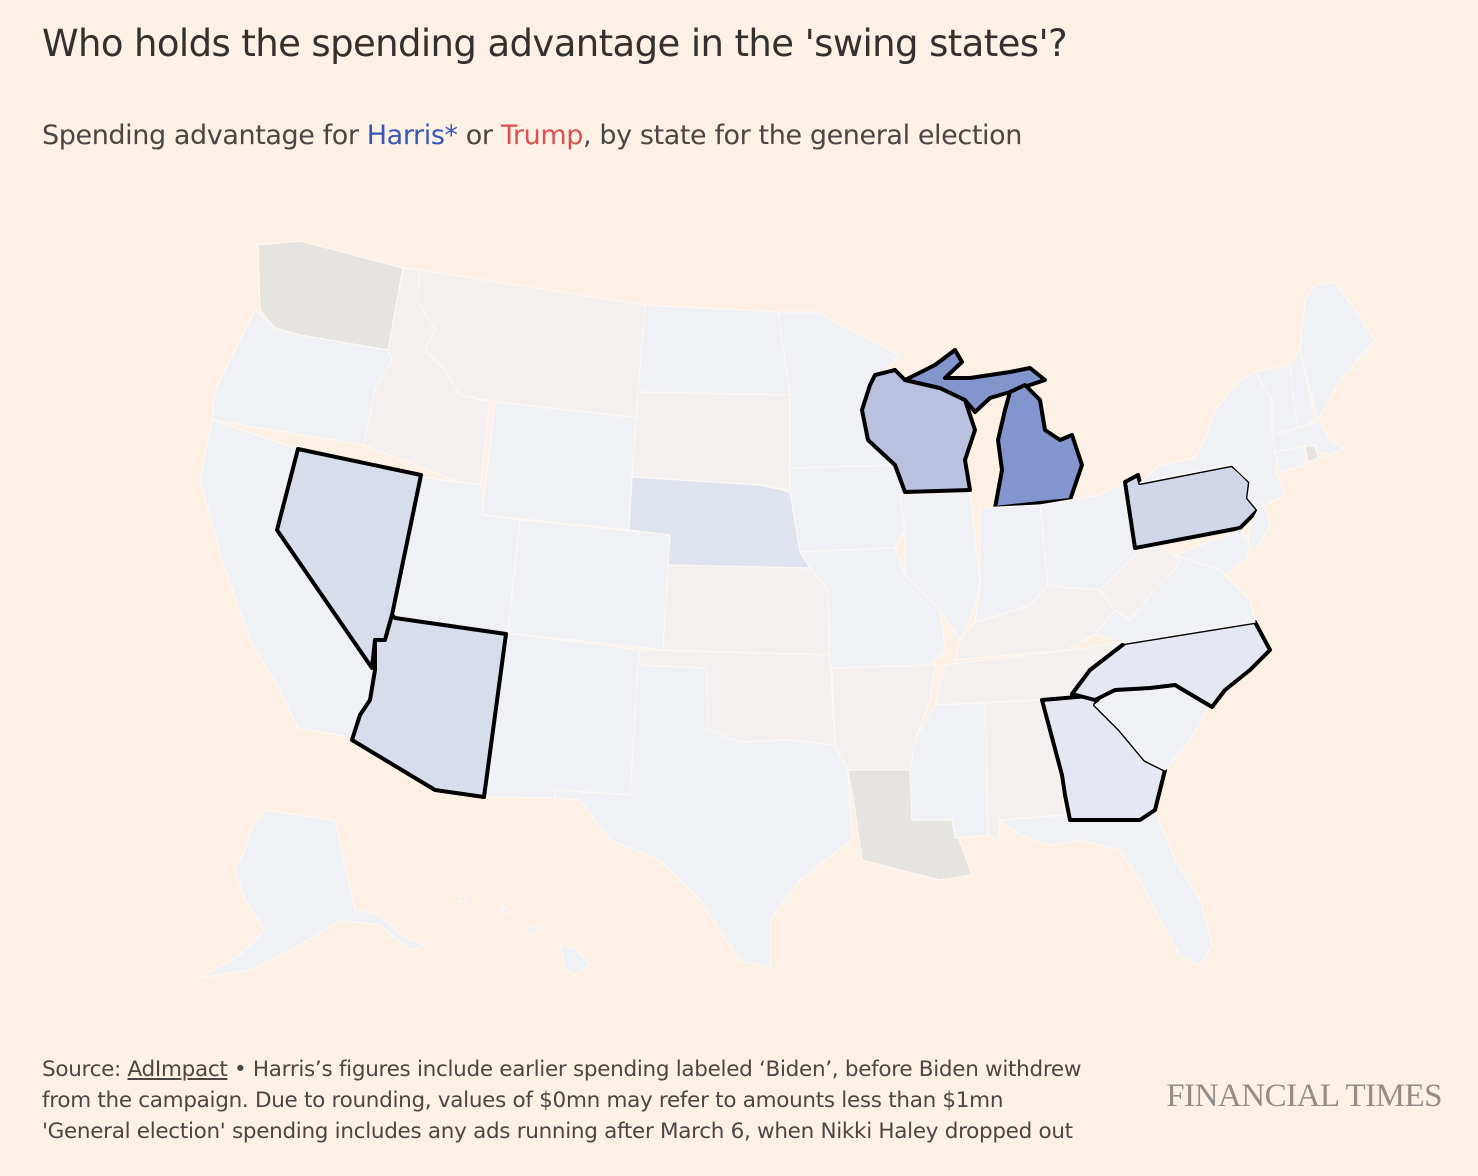 Image resolution: width=1478 pixels, height=1176 pixels. I want to click on state-newmexico, so click(562, 715).